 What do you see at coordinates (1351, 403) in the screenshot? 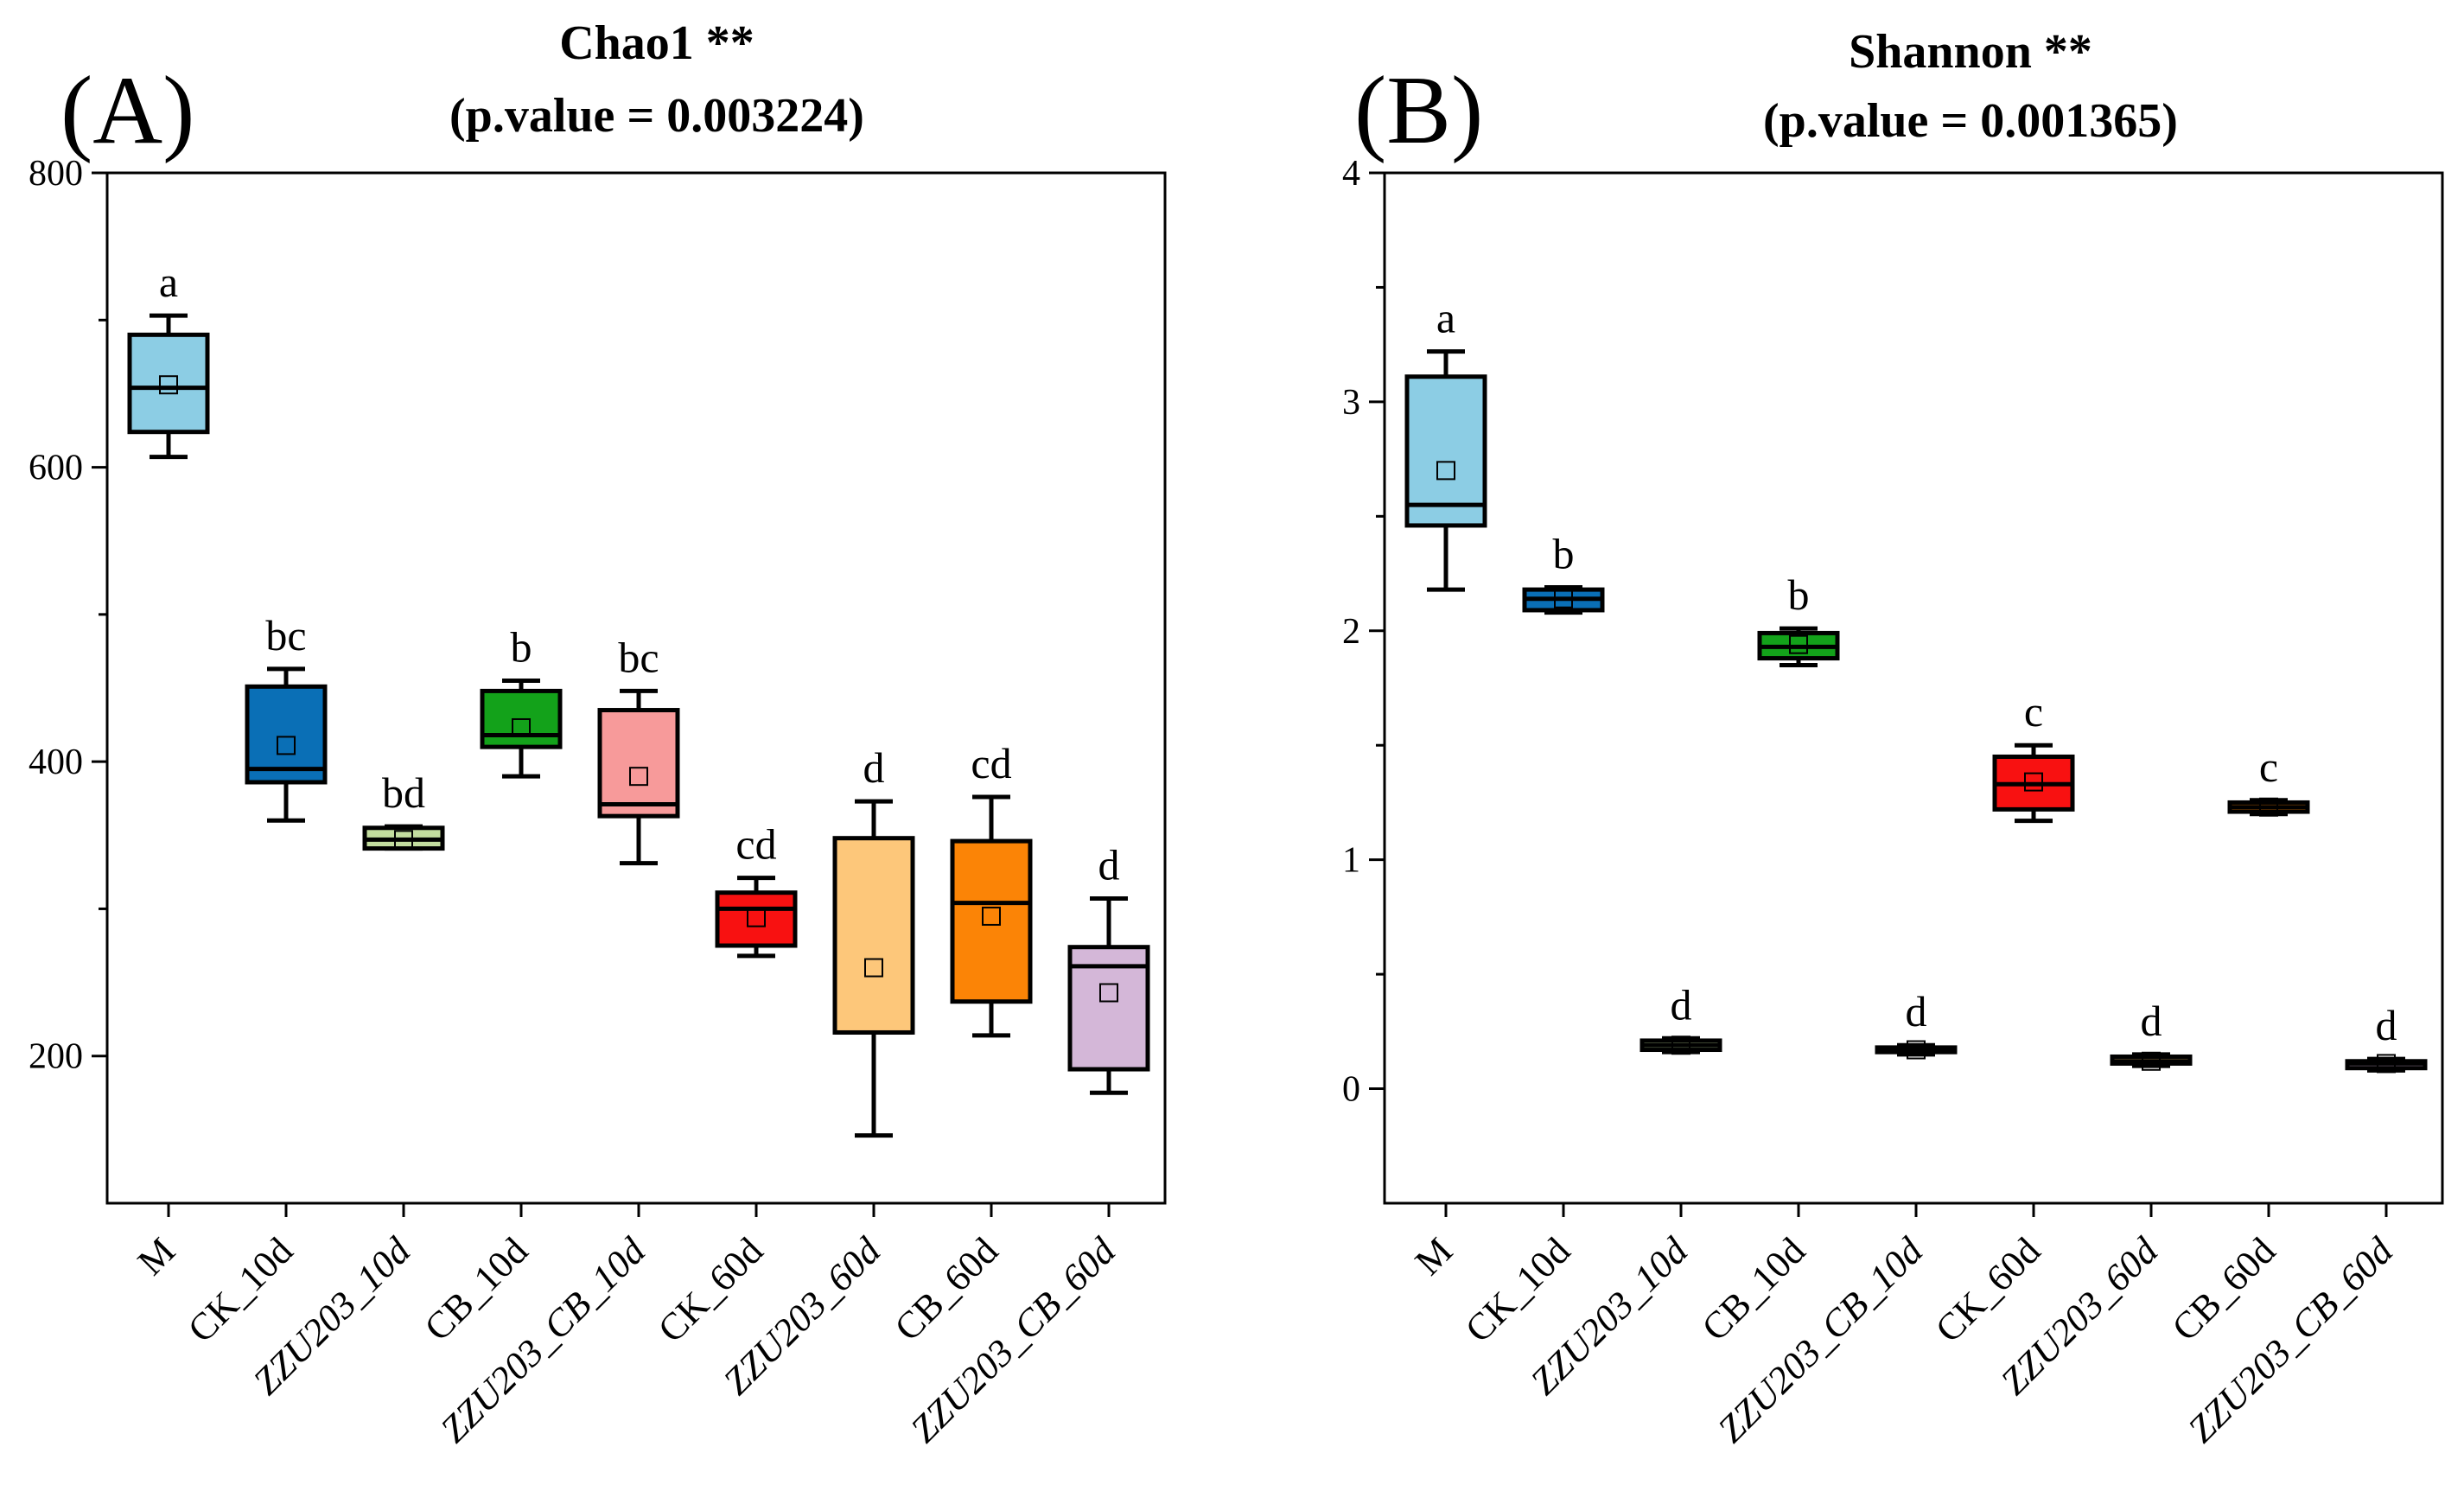
I see `y-tick-label: 3` at bounding box center [1351, 403].